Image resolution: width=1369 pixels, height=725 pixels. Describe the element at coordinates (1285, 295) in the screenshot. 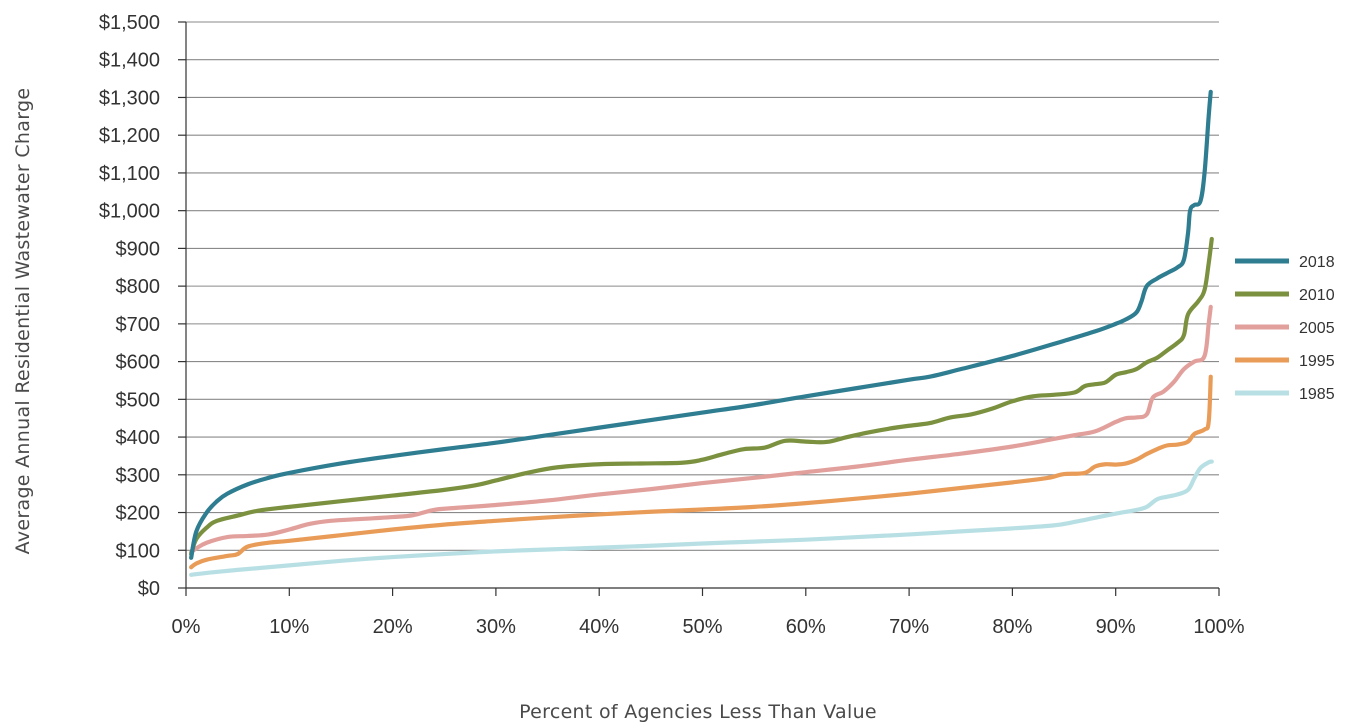

I see `legend-item-2010: 2010` at that location.